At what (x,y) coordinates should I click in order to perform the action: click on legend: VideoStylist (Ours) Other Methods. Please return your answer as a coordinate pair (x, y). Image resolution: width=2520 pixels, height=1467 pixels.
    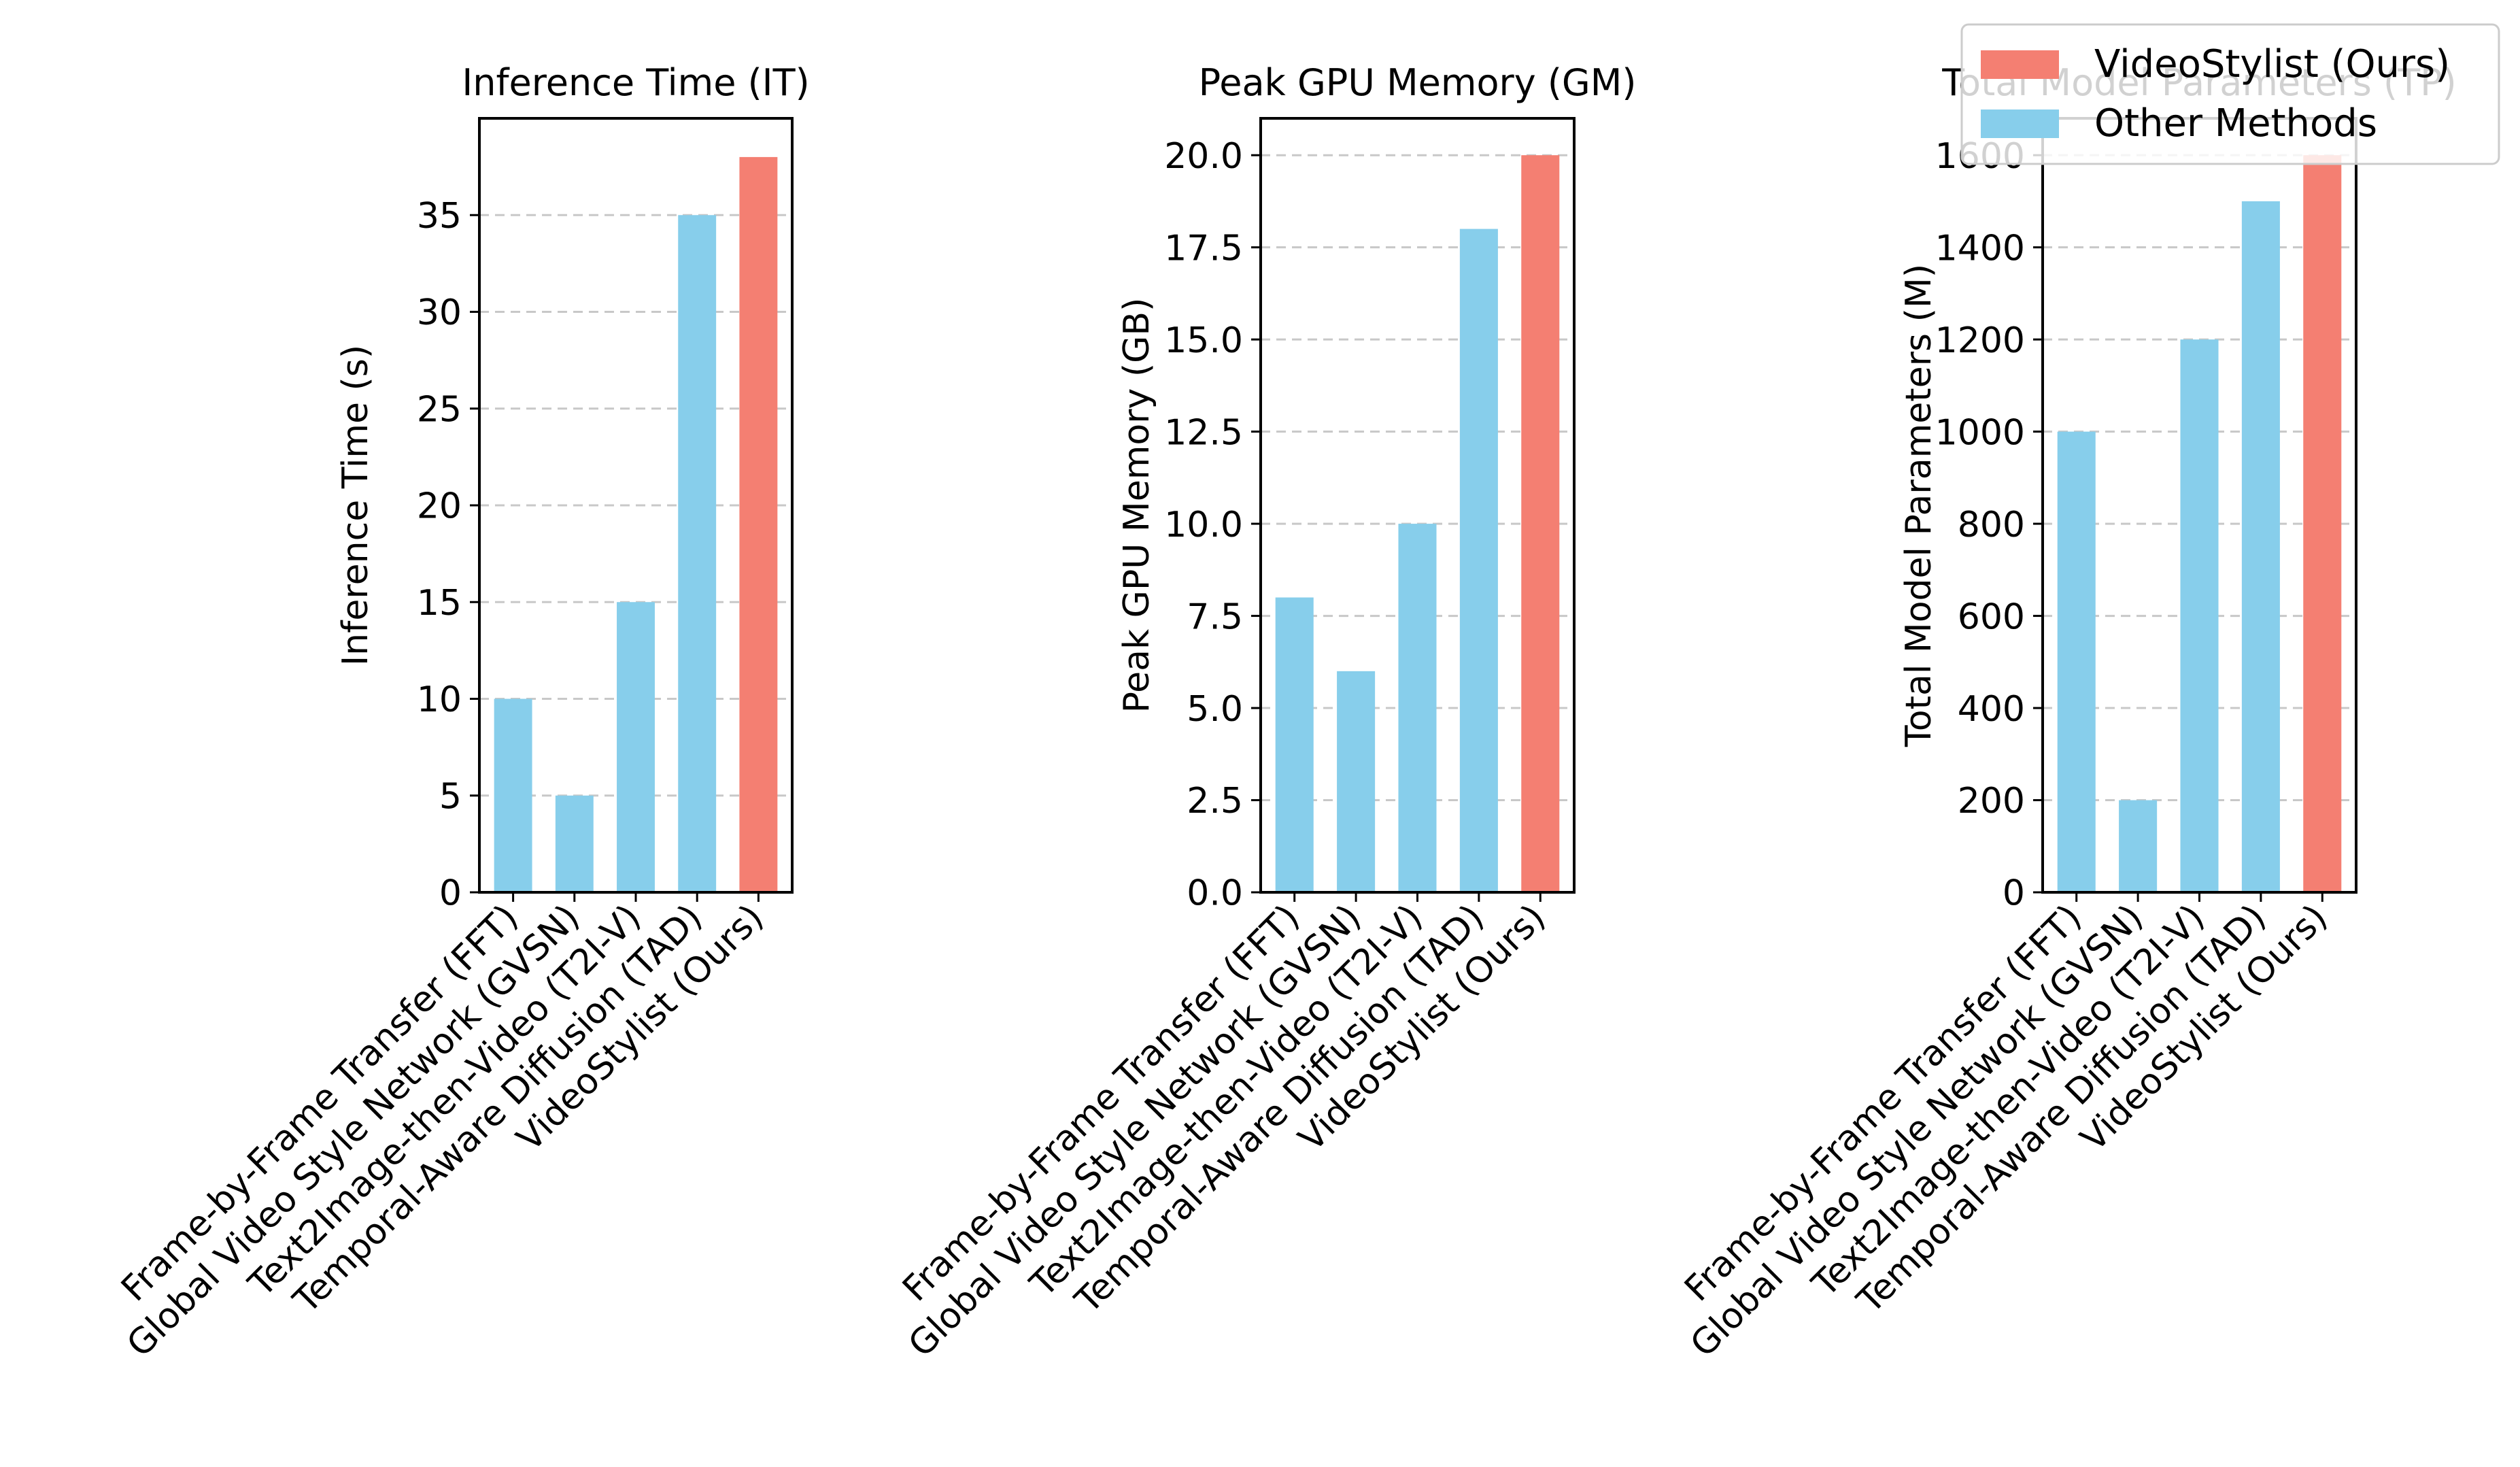
    Looking at the image, I should click on (2230, 94).